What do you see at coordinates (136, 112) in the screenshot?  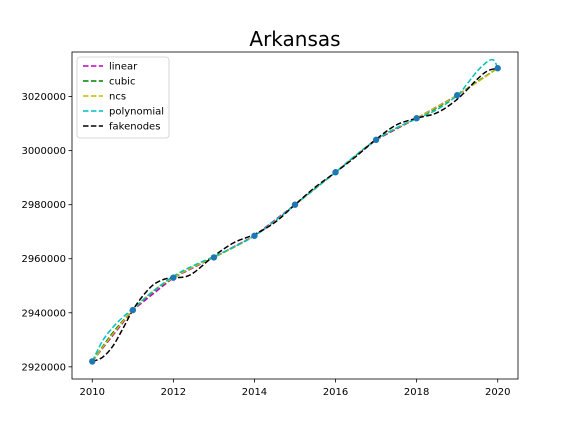 I see `legend-label-polynomial: polynomial` at bounding box center [136, 112].